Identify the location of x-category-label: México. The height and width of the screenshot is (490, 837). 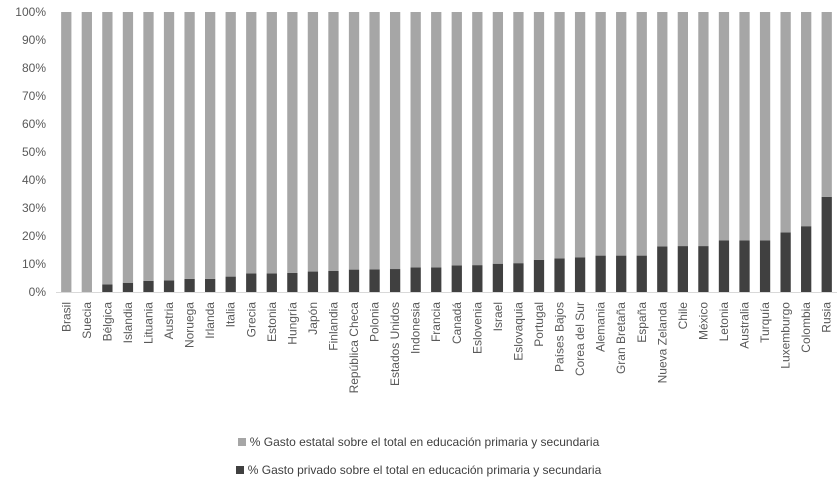
(703, 321).